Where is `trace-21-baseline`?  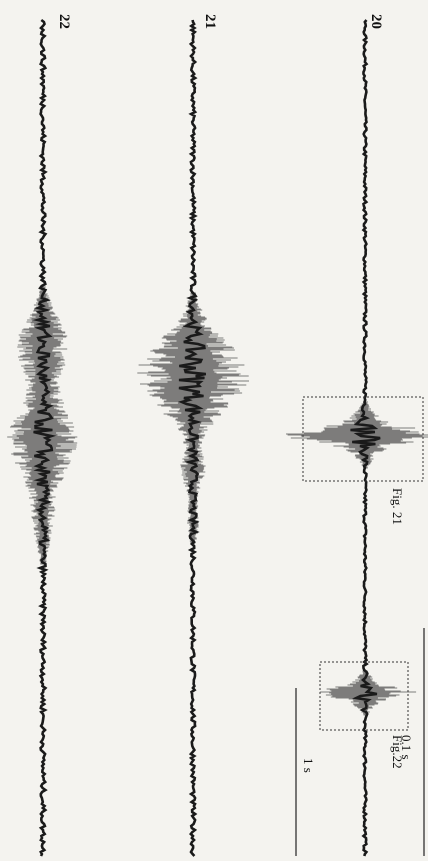 trace-21-baseline is located at coordinates (192, 438).